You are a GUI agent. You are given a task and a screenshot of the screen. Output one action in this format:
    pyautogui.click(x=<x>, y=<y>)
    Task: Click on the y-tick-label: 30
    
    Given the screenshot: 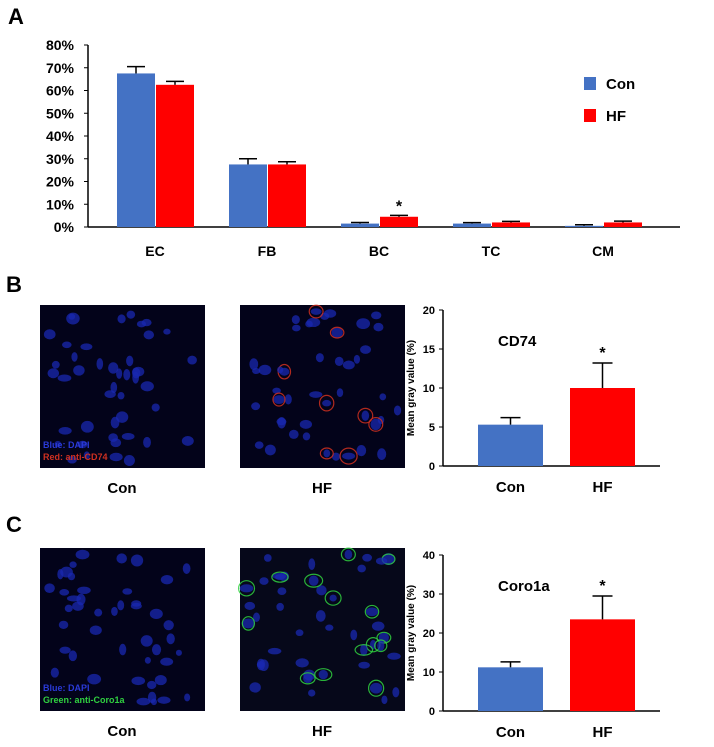 What is the action you would take?
    pyautogui.click(x=429, y=595)
    